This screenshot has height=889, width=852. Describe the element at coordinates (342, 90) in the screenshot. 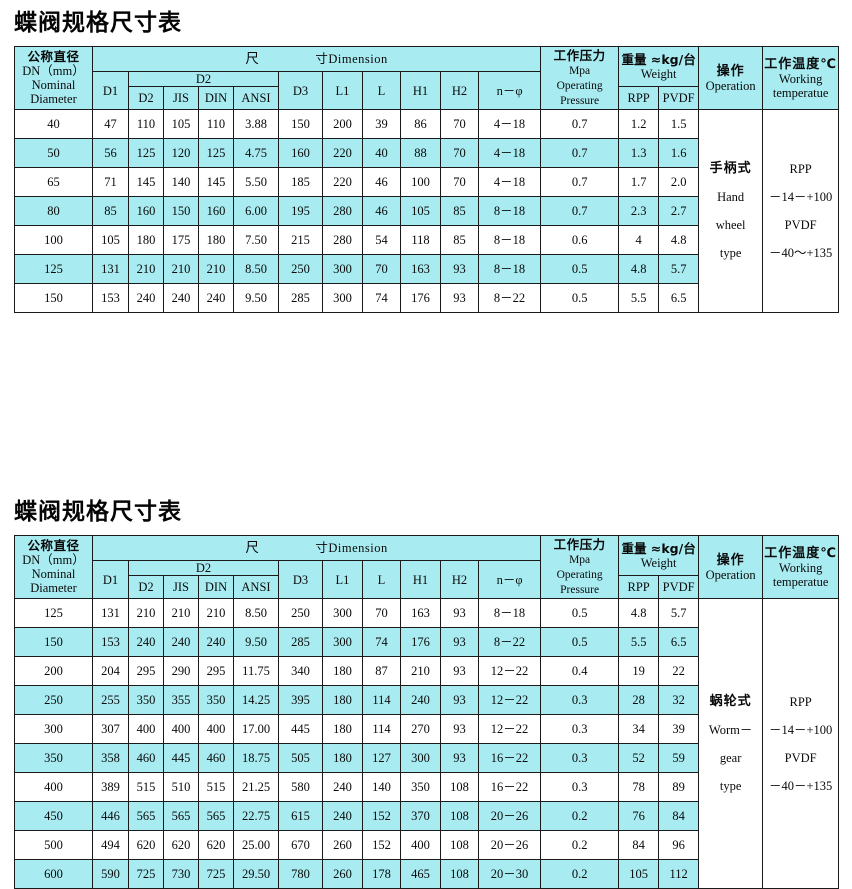

I see `header-l1: L1` at that location.